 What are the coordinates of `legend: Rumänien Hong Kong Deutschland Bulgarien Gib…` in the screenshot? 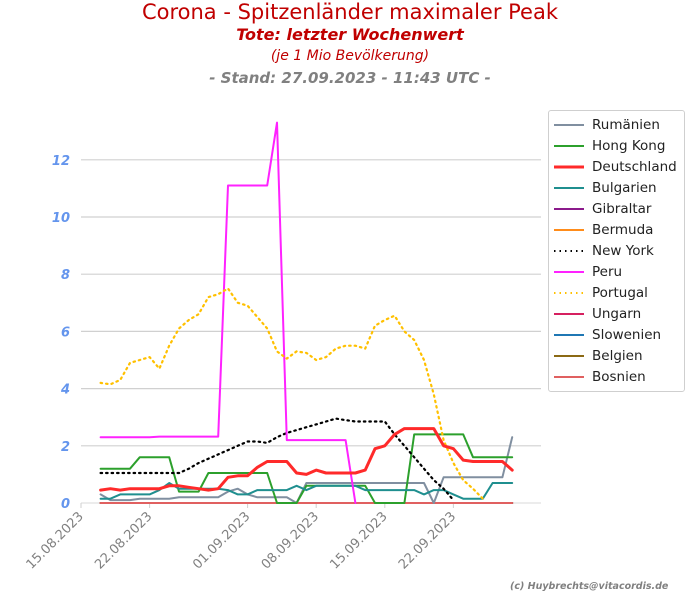 It's located at (616, 251).